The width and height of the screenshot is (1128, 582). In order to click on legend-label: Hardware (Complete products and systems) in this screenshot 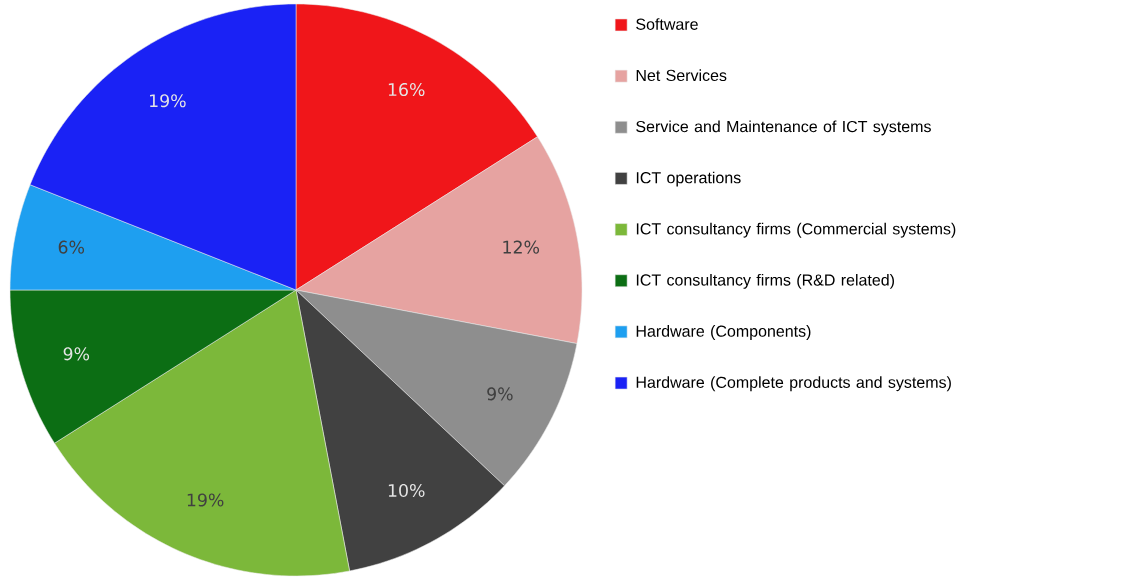, I will do `click(793, 384)`.